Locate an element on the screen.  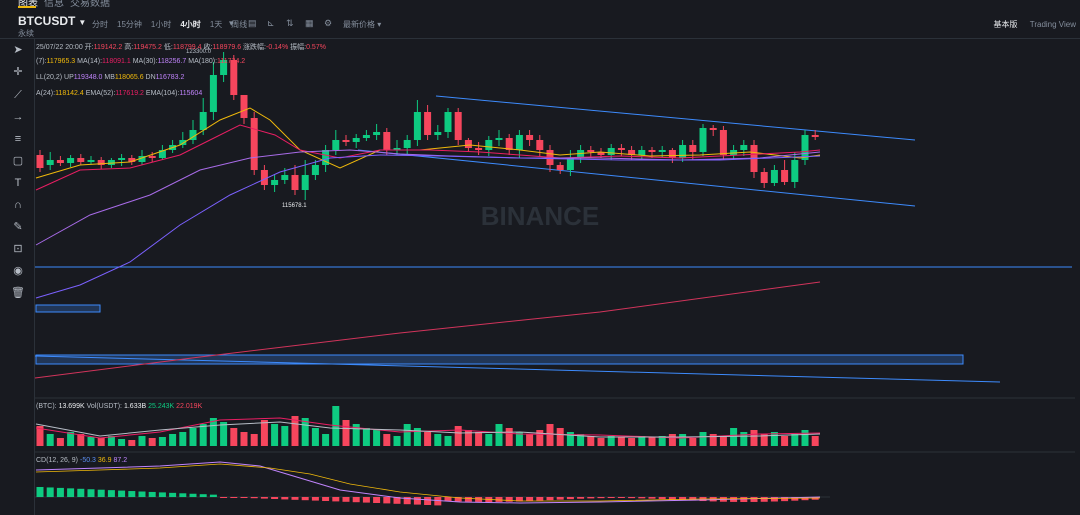
text-icon: T is located at coordinates (18, 183).